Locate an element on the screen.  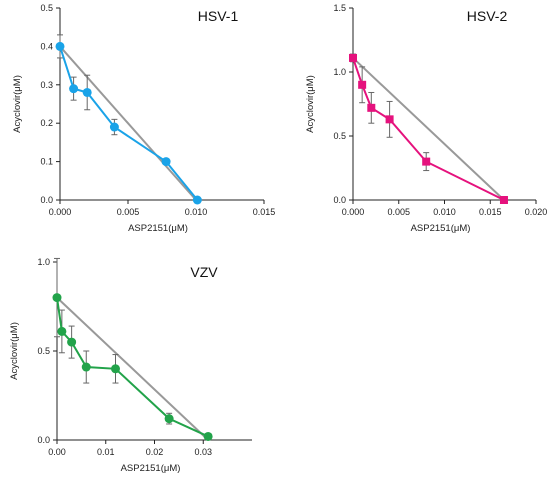
y-tick-label: 0.4 is located at coordinates (46, 46).